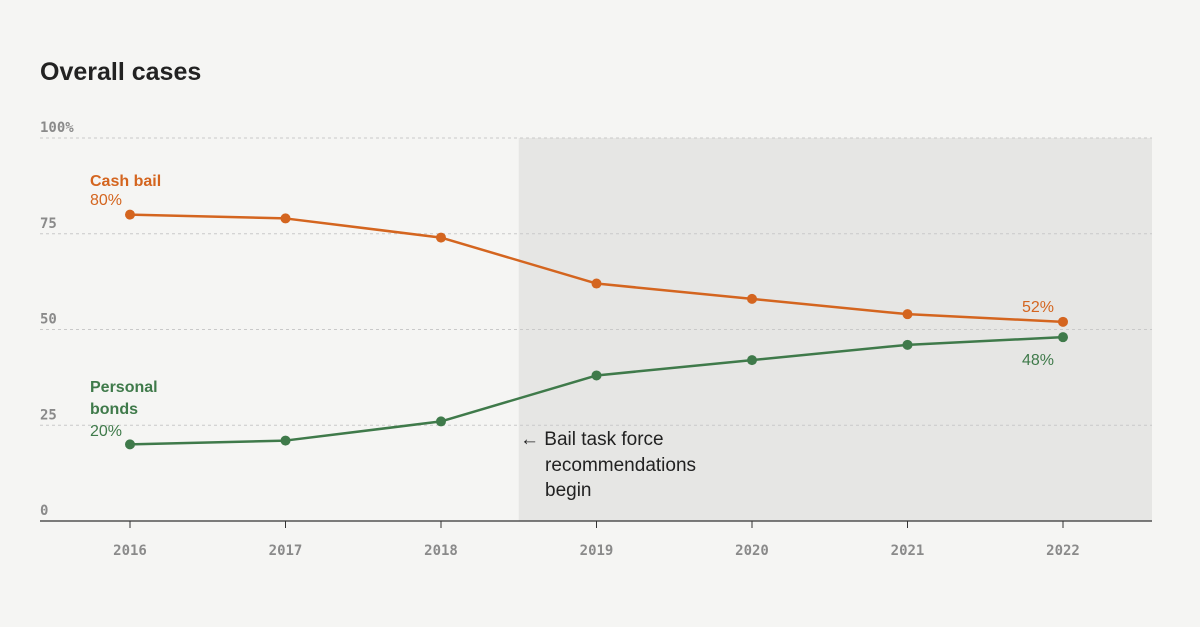 The width and height of the screenshot is (1200, 627). I want to click on personal-bonds-label: Personal, so click(124, 387).